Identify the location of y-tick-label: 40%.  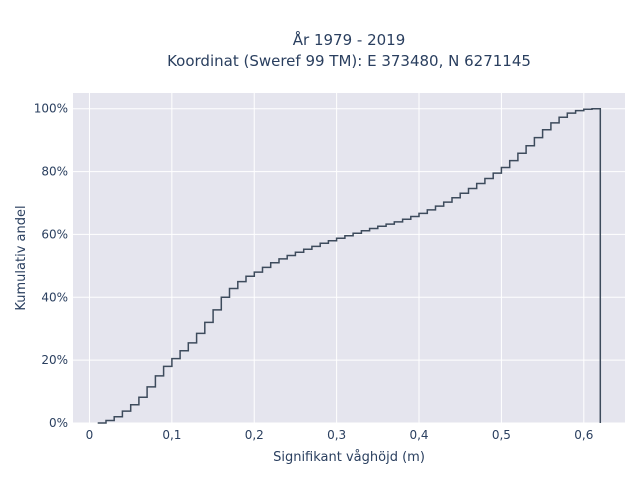
(54, 297).